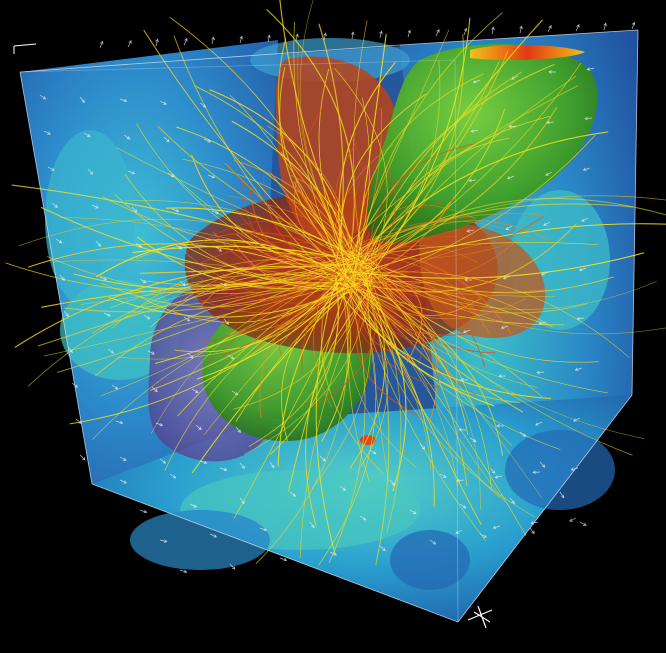 The height and width of the screenshot is (653, 666). I want to click on green-surface-upper, so click(482, 143).